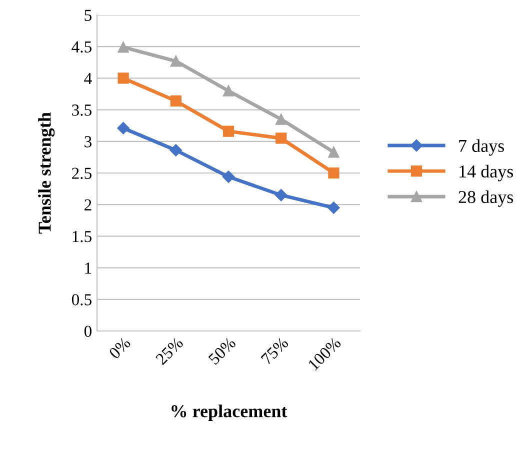 The height and width of the screenshot is (458, 516). Describe the element at coordinates (222, 351) in the screenshot. I see `x-tick-label: 50%` at that location.